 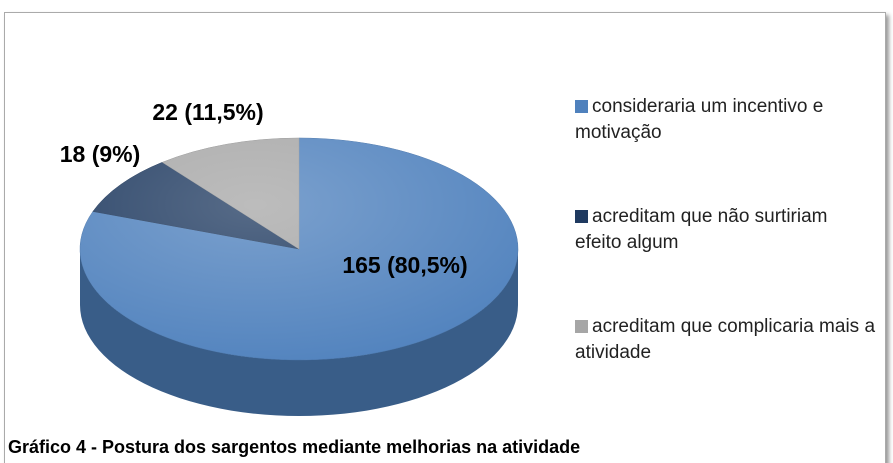 I want to click on legend-label: consideraria um incentivo e motivação, so click(x=699, y=119).